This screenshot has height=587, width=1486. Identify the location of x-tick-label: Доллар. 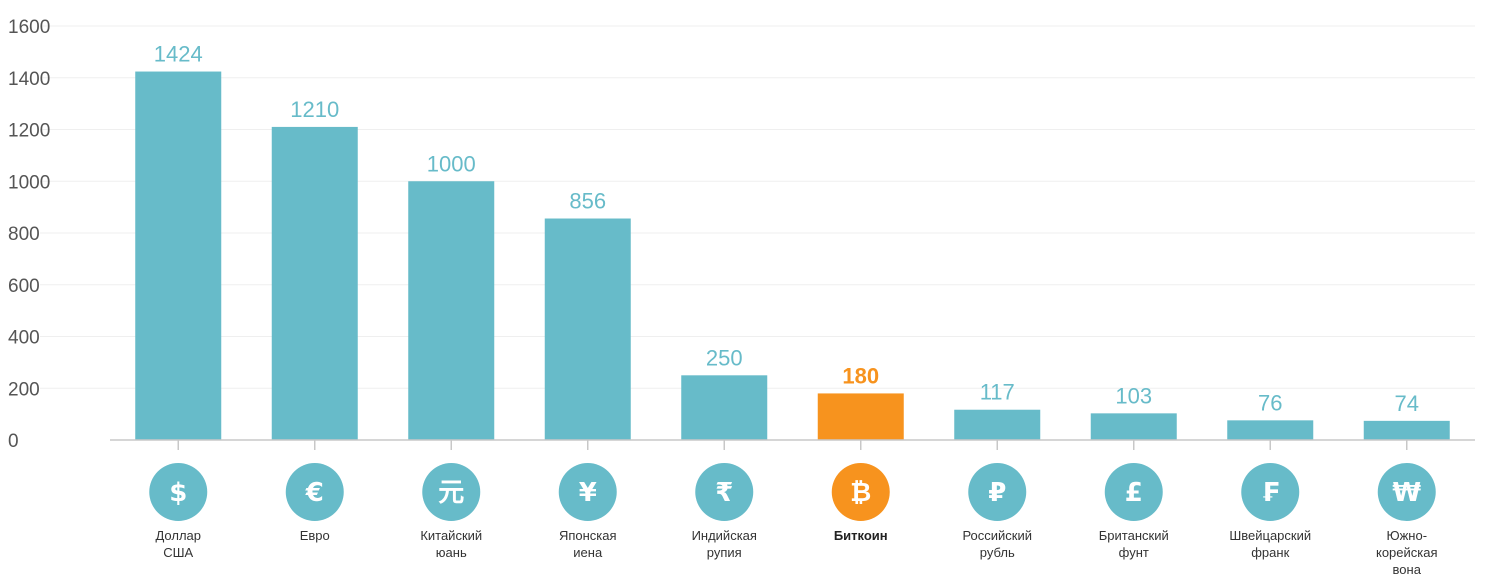
(178, 535).